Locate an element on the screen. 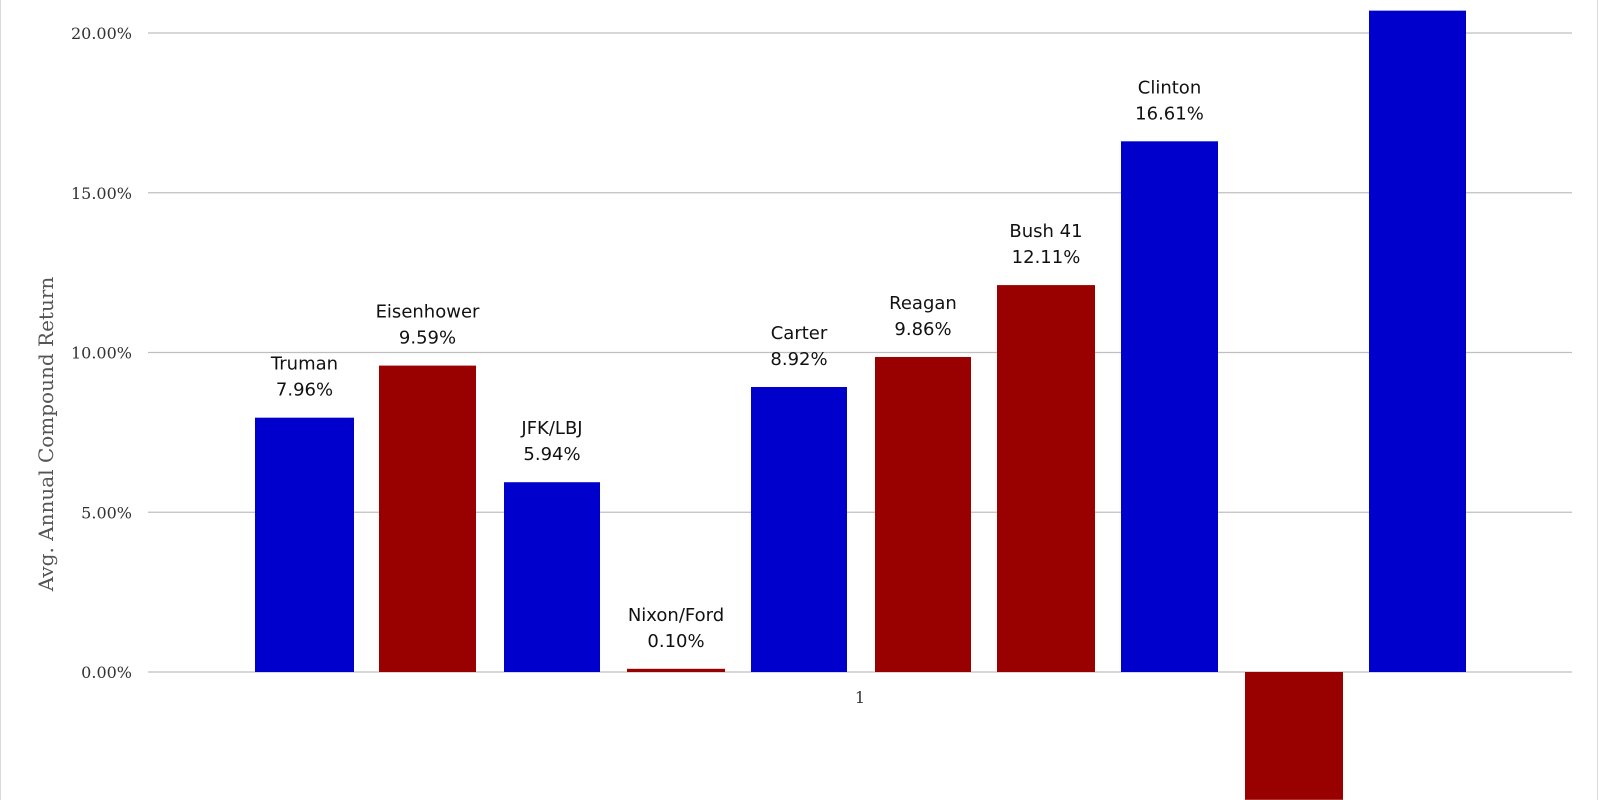 This screenshot has width=1600, height=800. y-tick-label: 0.00% is located at coordinates (106, 672).